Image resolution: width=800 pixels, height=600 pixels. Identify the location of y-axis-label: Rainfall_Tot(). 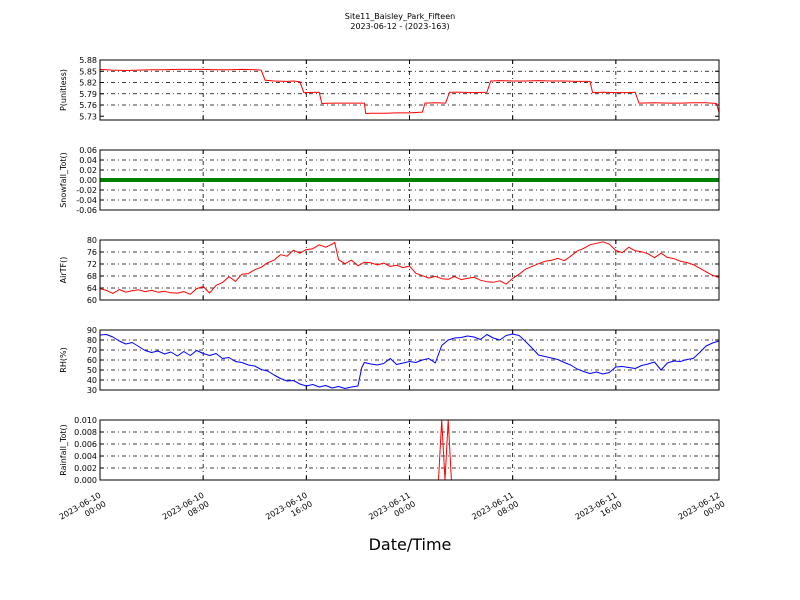
(63, 450).